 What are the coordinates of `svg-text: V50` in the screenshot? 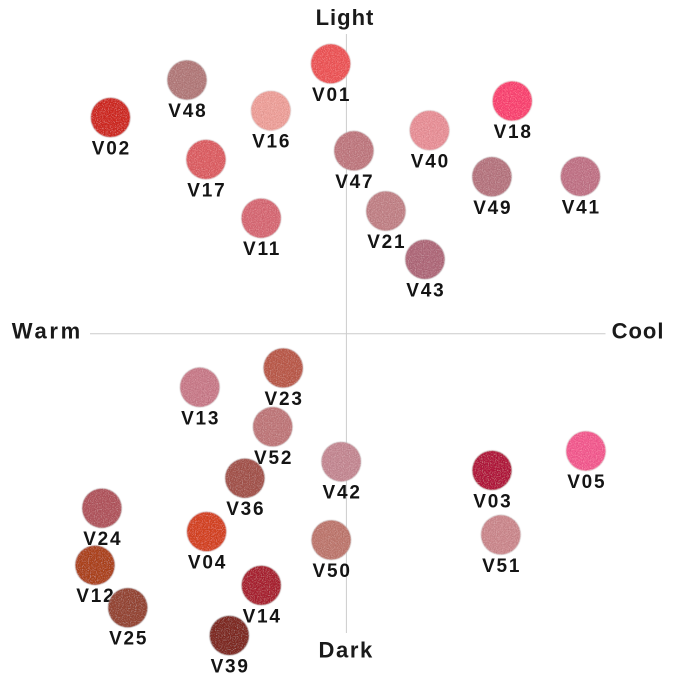 It's located at (331, 571).